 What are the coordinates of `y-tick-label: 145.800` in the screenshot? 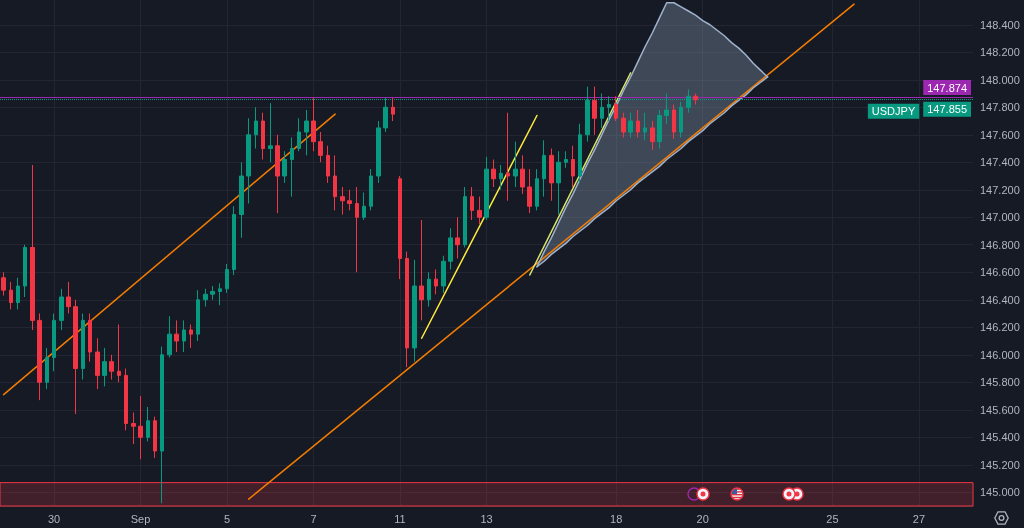 It's located at (1000, 382).